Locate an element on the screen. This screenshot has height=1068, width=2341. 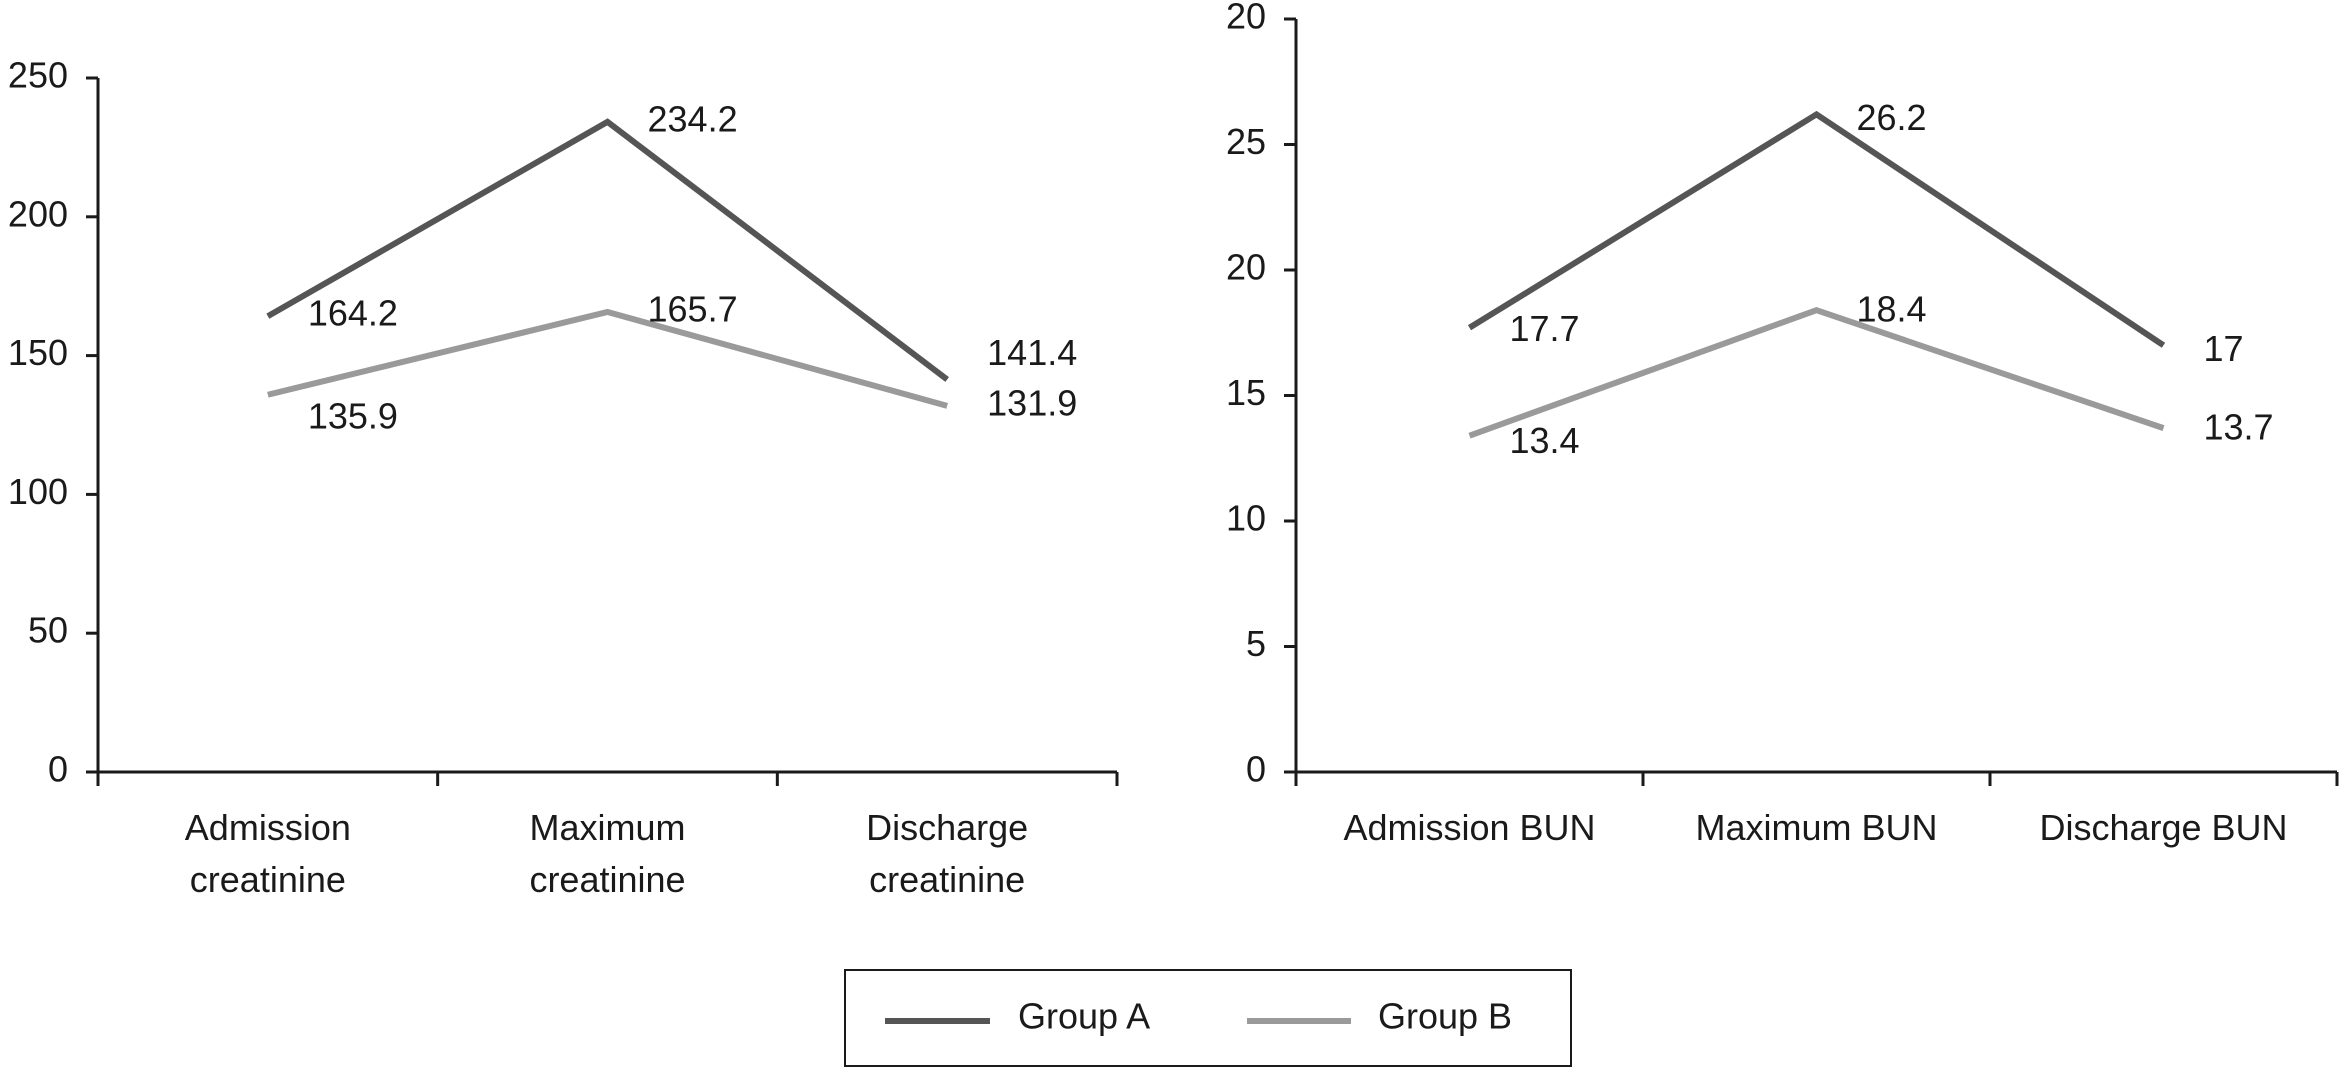
data-label: 13.7 is located at coordinates (2239, 427).